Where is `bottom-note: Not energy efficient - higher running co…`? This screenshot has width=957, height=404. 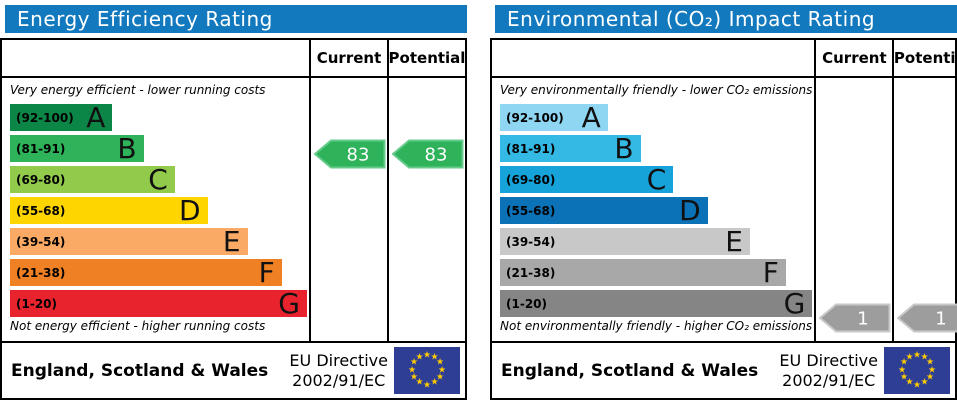
bottom-note: Not energy efficient - higher running co… is located at coordinates (138, 326).